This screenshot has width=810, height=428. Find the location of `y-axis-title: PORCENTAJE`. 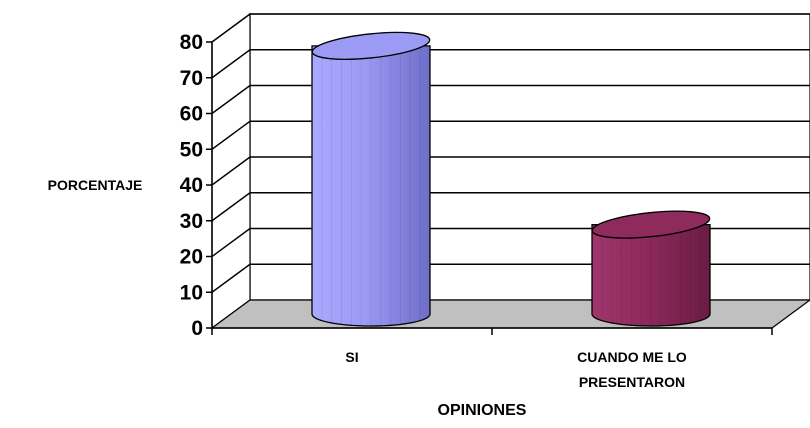

y-axis-title: PORCENTAJE is located at coordinates (95, 185).